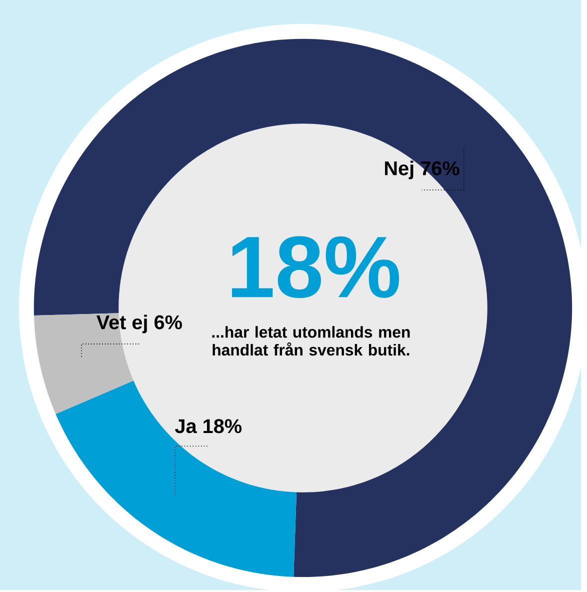 This screenshot has height=592, width=587. Describe the element at coordinates (121, 324) in the screenshot. I see `slice-label: Vet ej` at that location.